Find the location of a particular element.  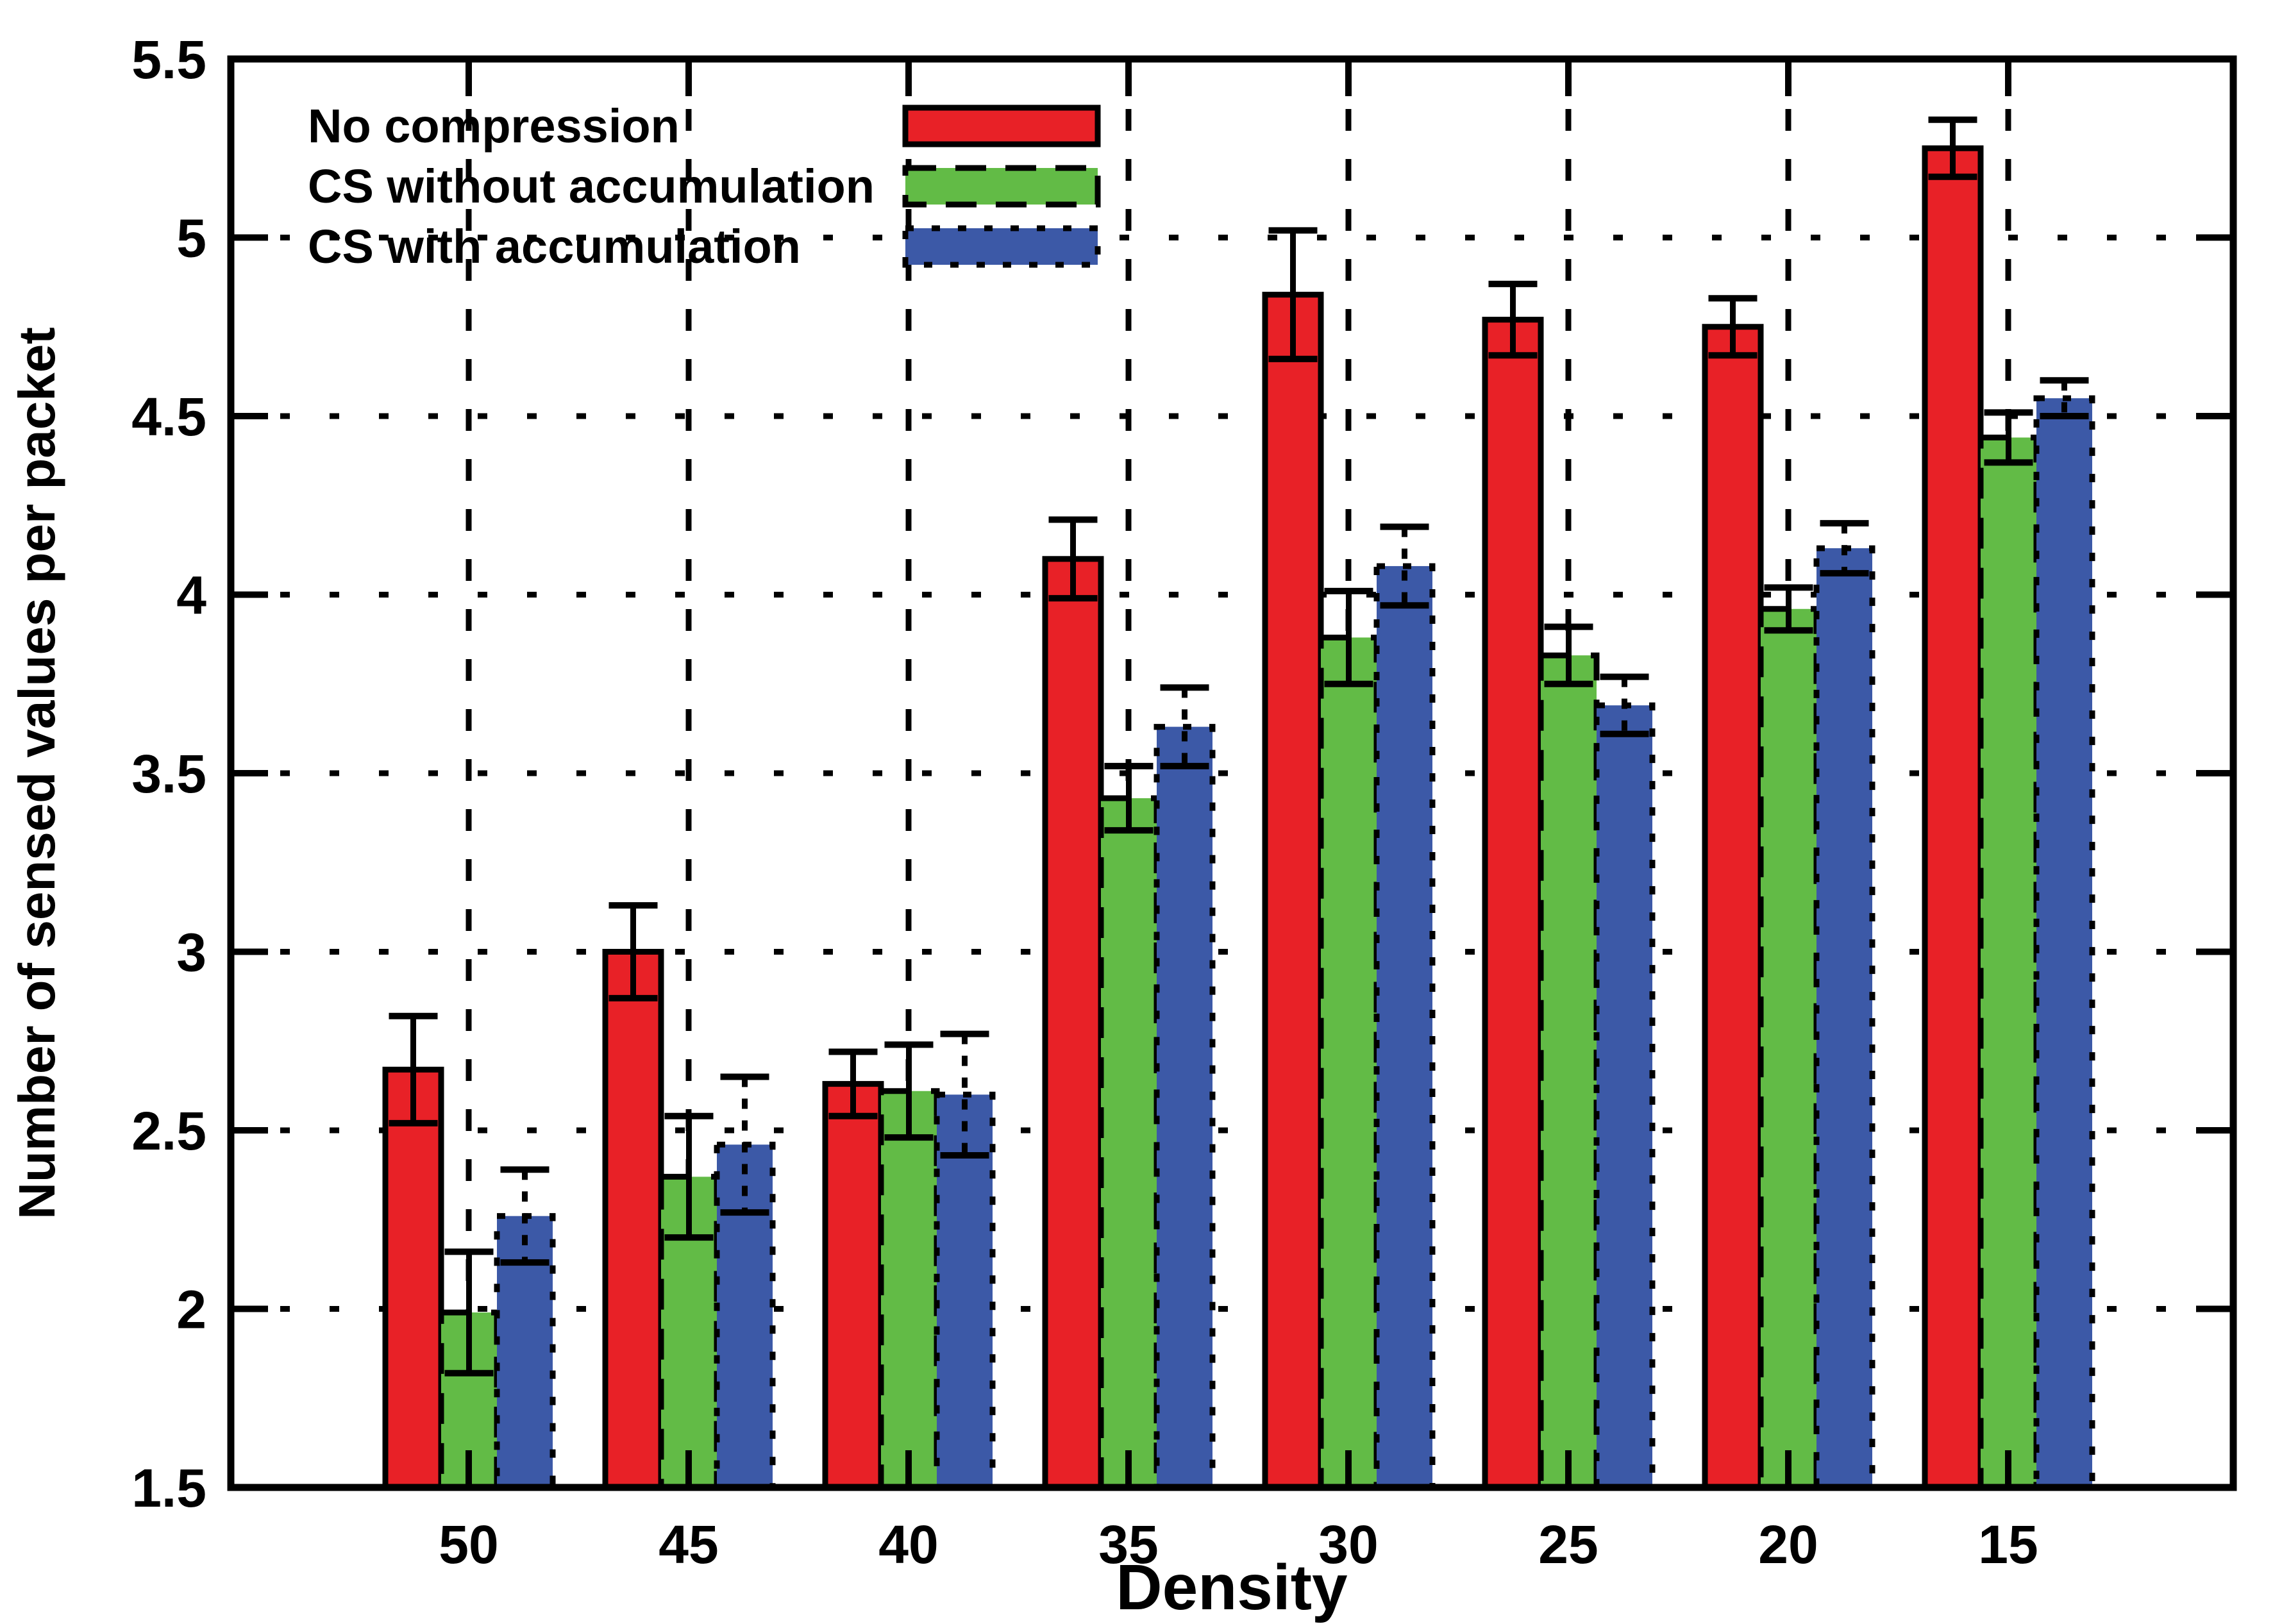

x-tick-label-20: 20 is located at coordinates (1788, 1544).